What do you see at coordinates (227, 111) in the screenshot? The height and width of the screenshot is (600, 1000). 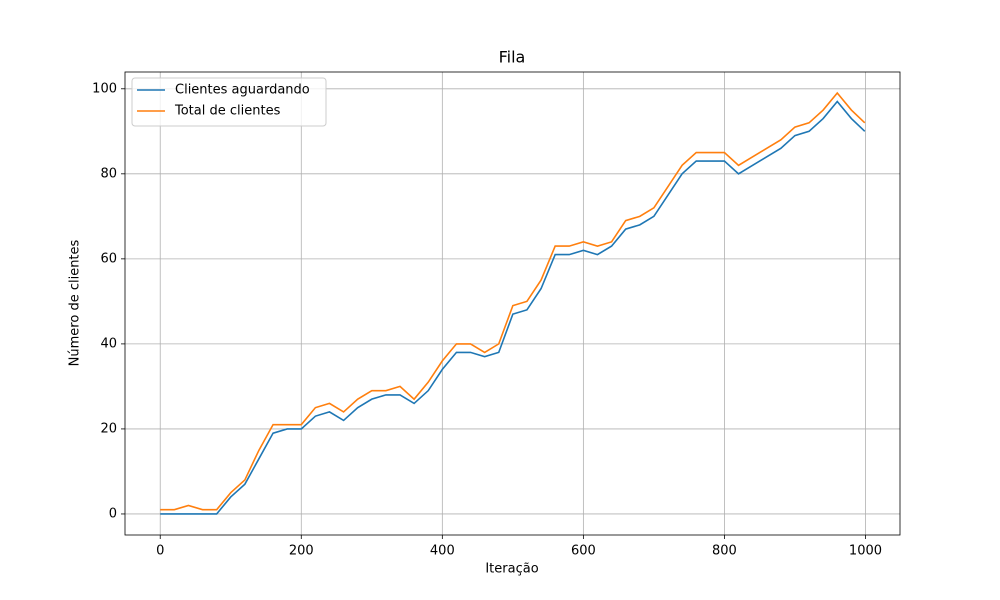 I see `legend-label: Total de clientes` at bounding box center [227, 111].